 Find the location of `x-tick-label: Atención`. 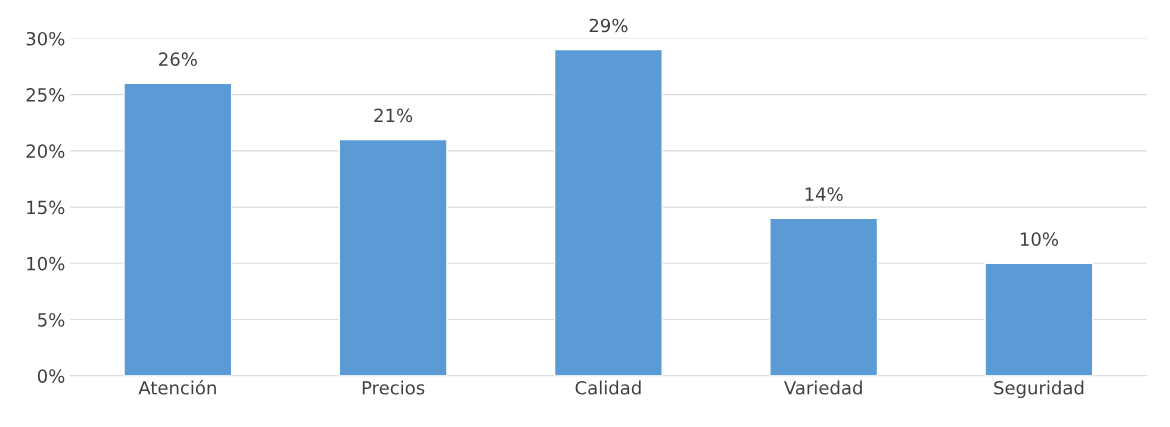

x-tick-label: Atención is located at coordinates (177, 387).